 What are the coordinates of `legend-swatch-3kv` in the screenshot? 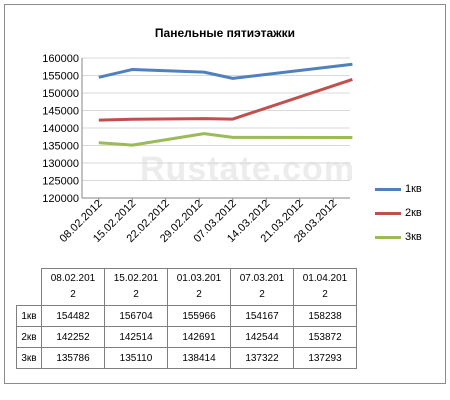 It's located at (388, 237).